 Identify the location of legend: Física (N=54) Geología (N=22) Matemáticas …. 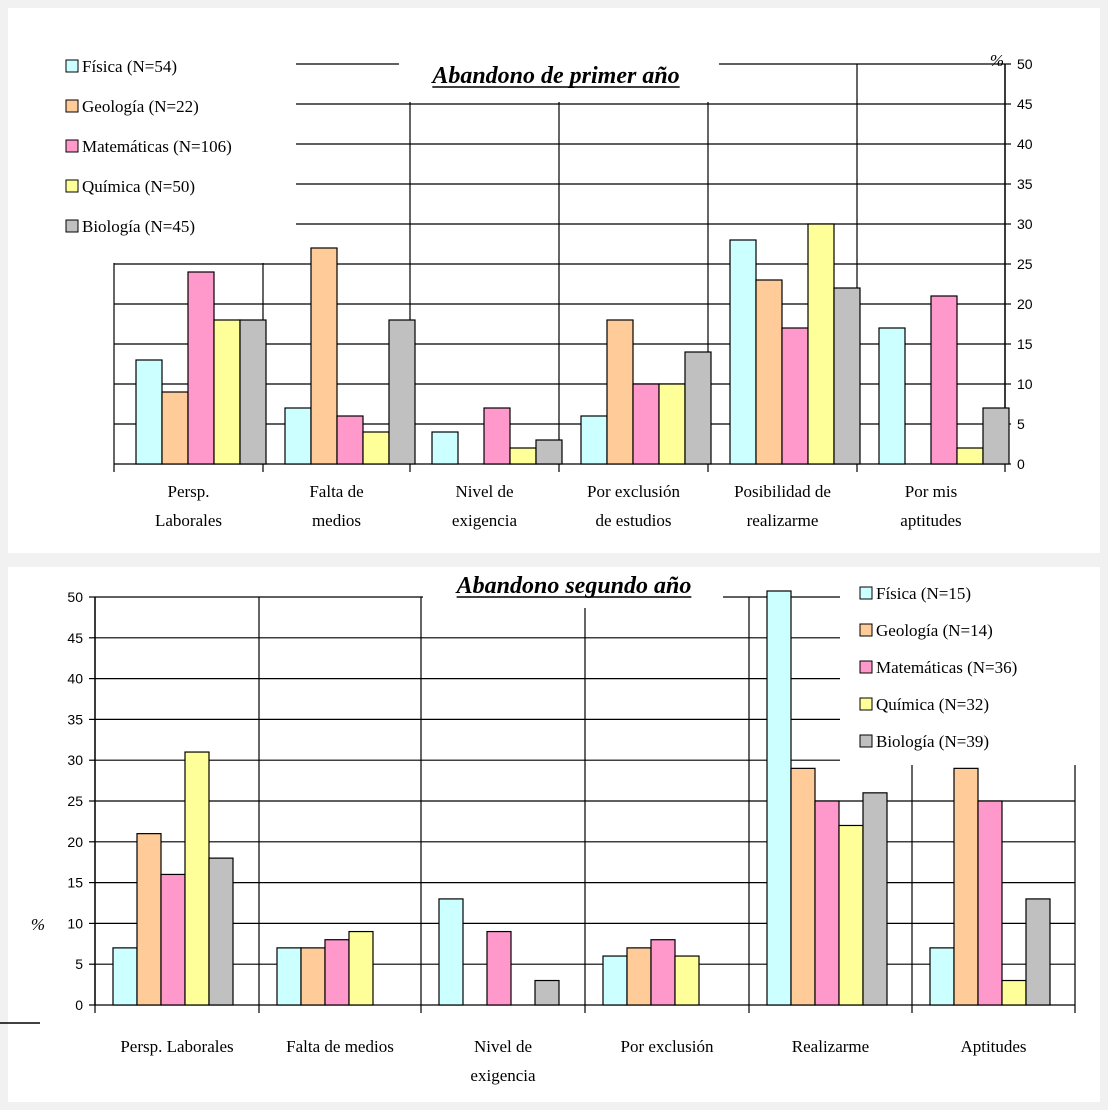
(148, 146).